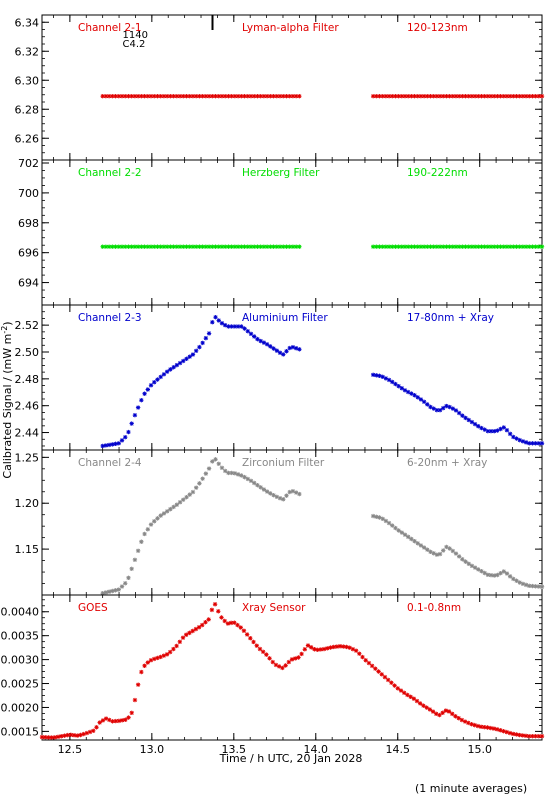 Image resolution: width=550 pixels, height=800 pixels. Describe the element at coordinates (110, 463) in the screenshot. I see `panel-channel-label: Channel 2-4` at that location.